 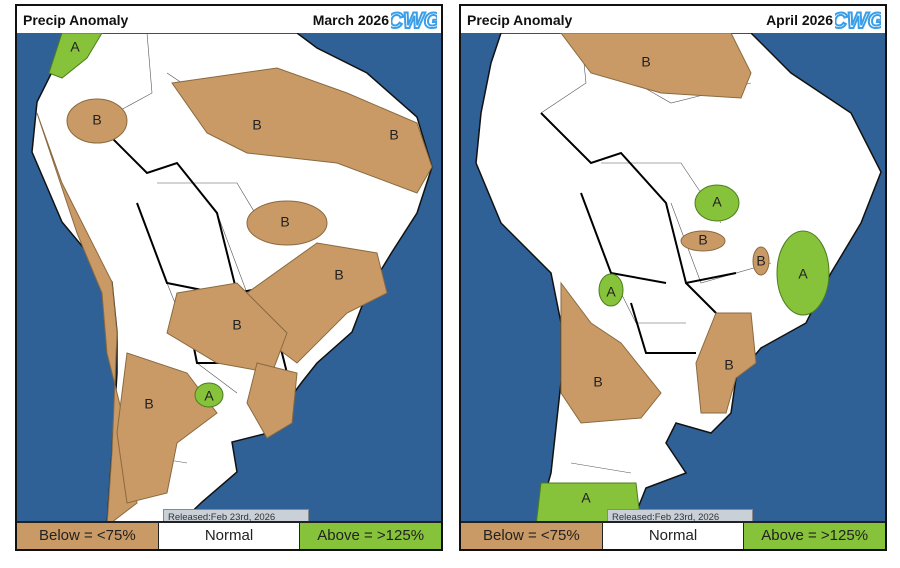 I want to click on map-month: March 2026, so click(x=350, y=20).